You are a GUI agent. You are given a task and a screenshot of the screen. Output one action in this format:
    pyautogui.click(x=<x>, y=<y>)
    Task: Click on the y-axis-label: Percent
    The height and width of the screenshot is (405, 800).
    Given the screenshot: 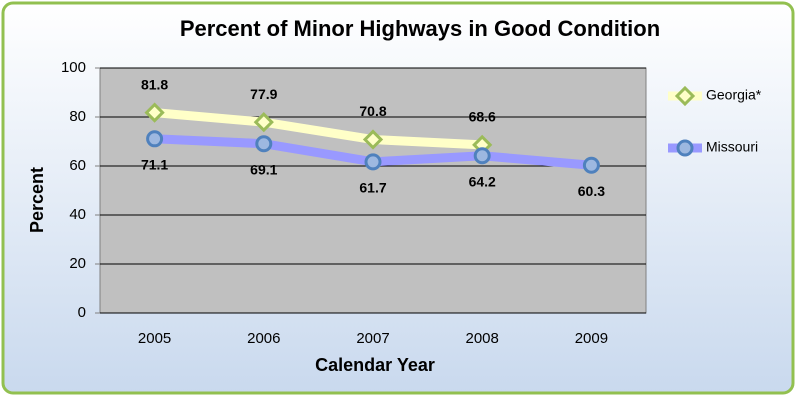 What is the action you would take?
    pyautogui.click(x=37, y=200)
    